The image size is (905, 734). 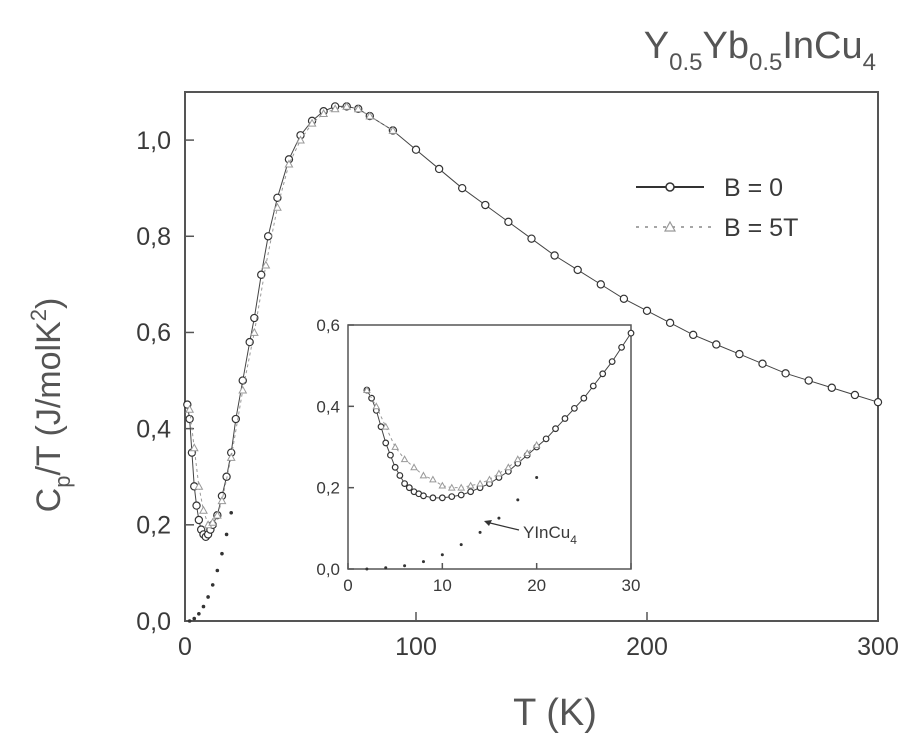 I want to click on annotation-arrowhead, so click(x=488, y=523).